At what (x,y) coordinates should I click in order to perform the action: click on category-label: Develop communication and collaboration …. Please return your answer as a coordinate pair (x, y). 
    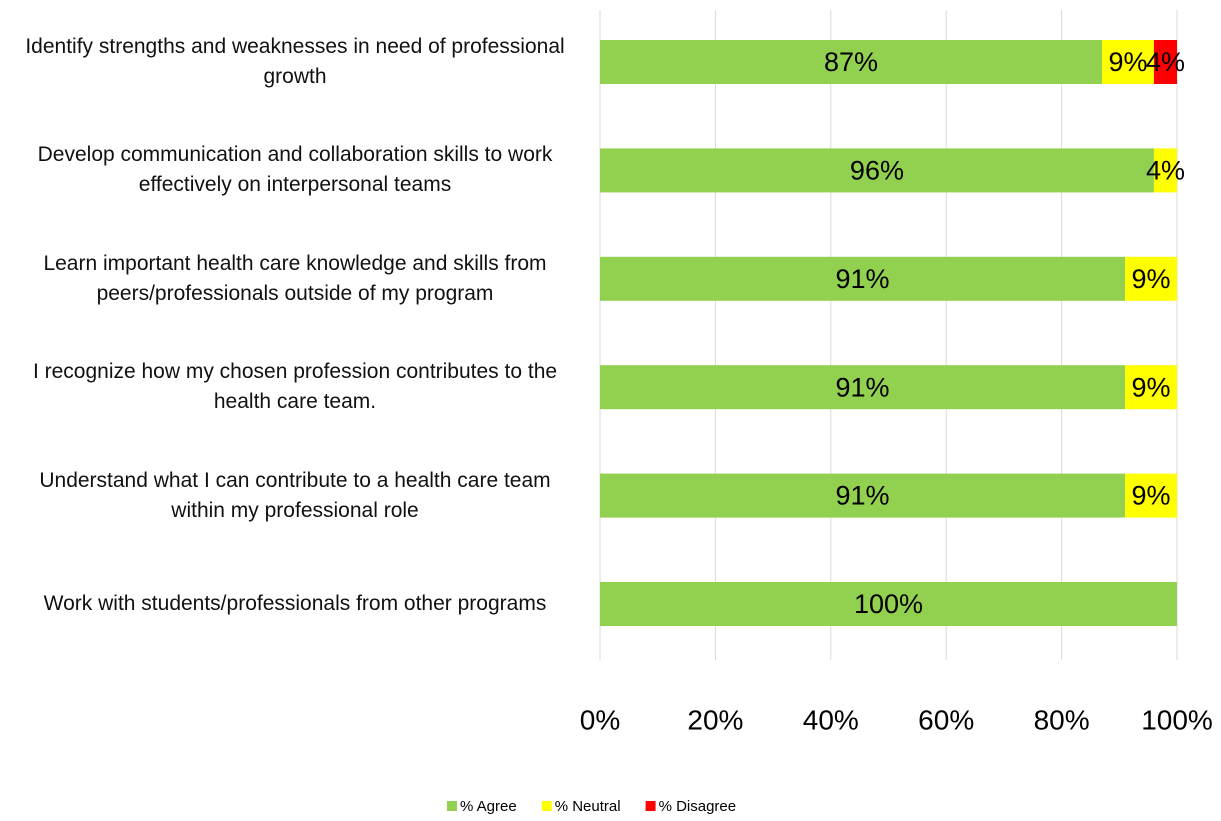
    Looking at the image, I should click on (295, 170).